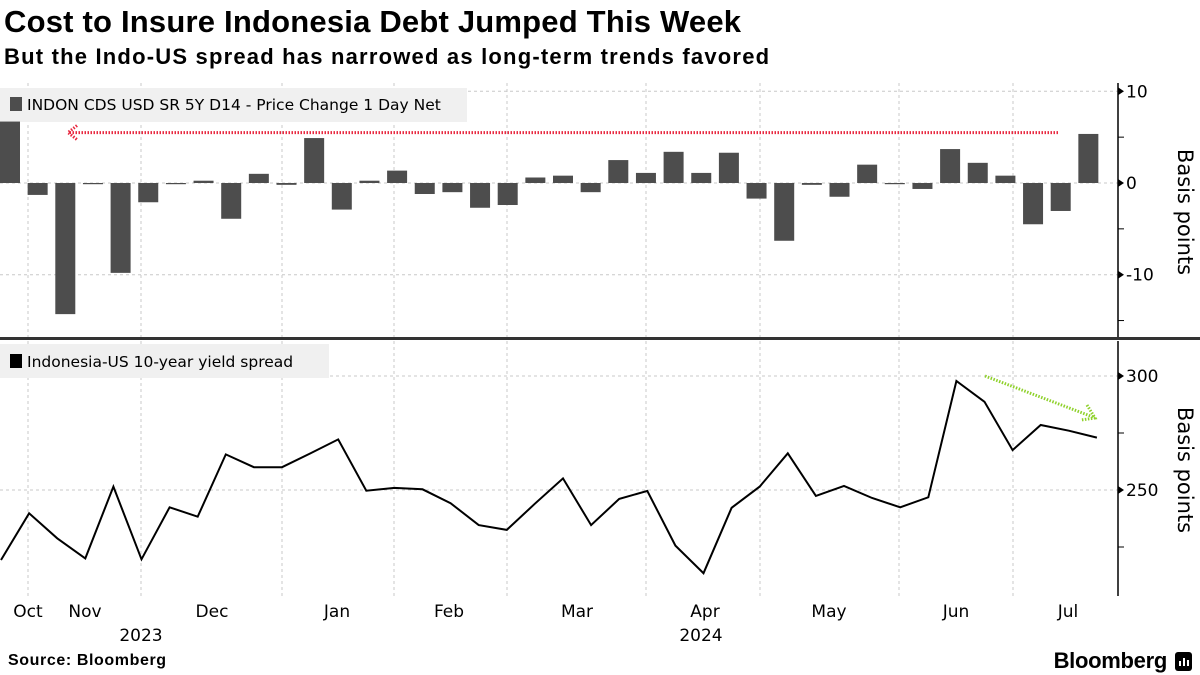 Image resolution: width=1200 pixels, height=675 pixels. I want to click on legend-bottom-bg, so click(164, 361).